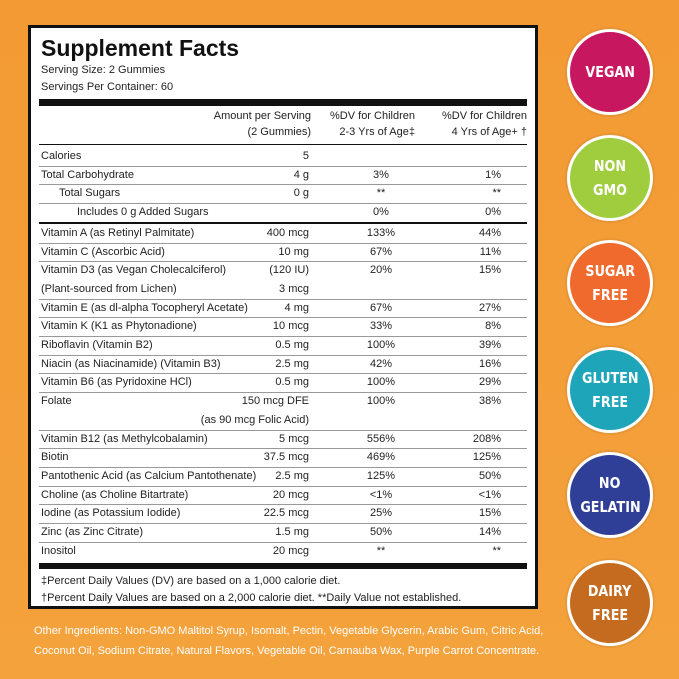 The height and width of the screenshot is (679, 679). I want to click on nutrient-name: Total Carbohydrate, so click(87, 174).